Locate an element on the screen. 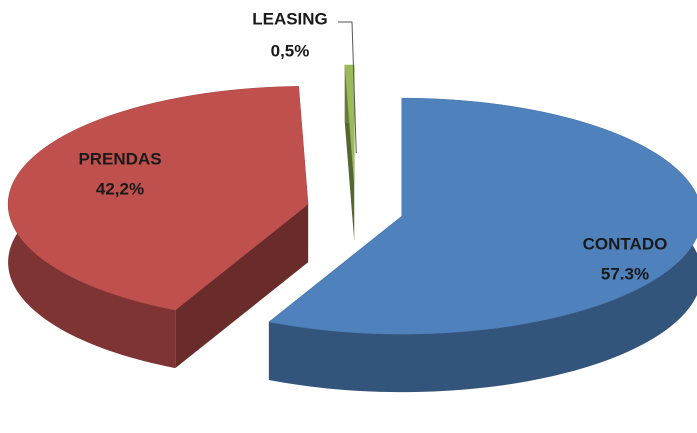 This screenshot has width=697, height=433. slice-label: CONTADO is located at coordinates (625, 243).